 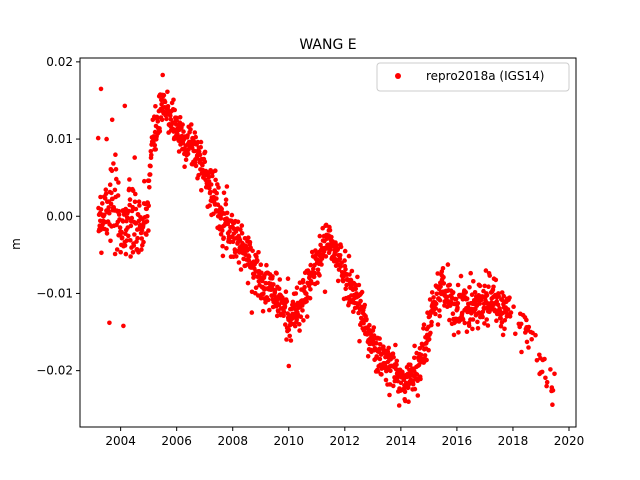 I want to click on y-tick-label: −0.01, so click(x=54, y=293).